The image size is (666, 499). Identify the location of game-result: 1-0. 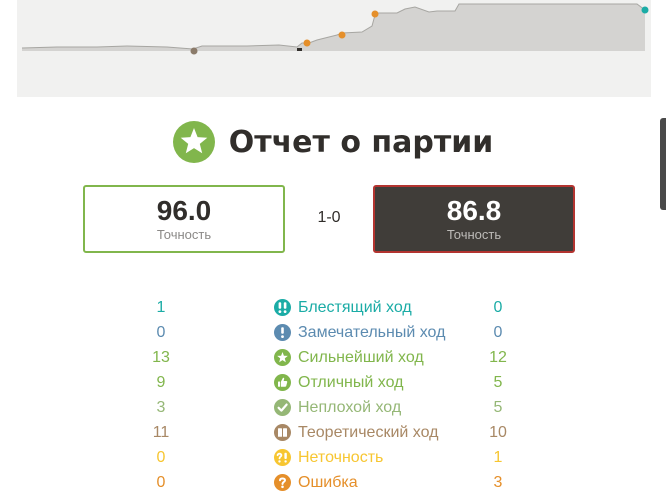
(329, 217).